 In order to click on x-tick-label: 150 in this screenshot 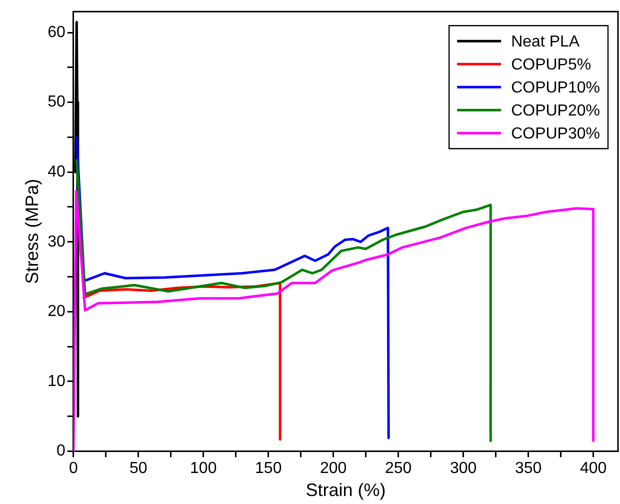, I will do `click(268, 469)`.